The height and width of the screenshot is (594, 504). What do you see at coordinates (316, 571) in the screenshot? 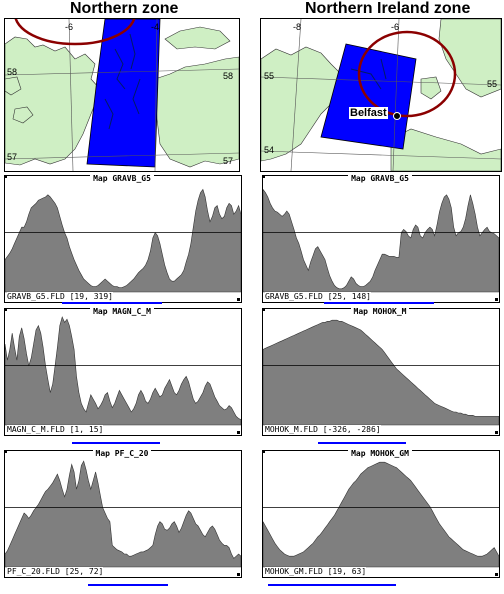
I see `profile-field-label: MOHOK_GM.FLD [19, 63]` at bounding box center [316, 571].